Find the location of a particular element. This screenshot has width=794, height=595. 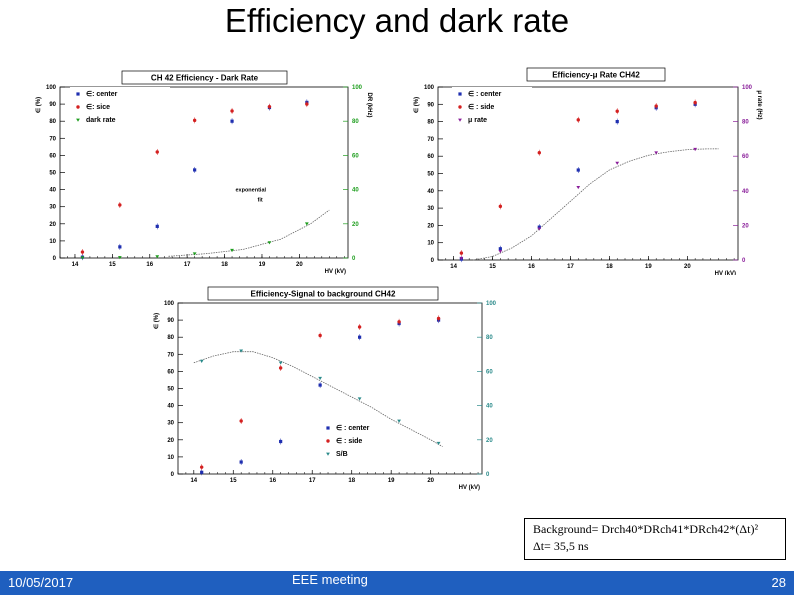

background-formula: Background= Drch40*DRch41*DRch42*(Δt)² is located at coordinates (655, 529).